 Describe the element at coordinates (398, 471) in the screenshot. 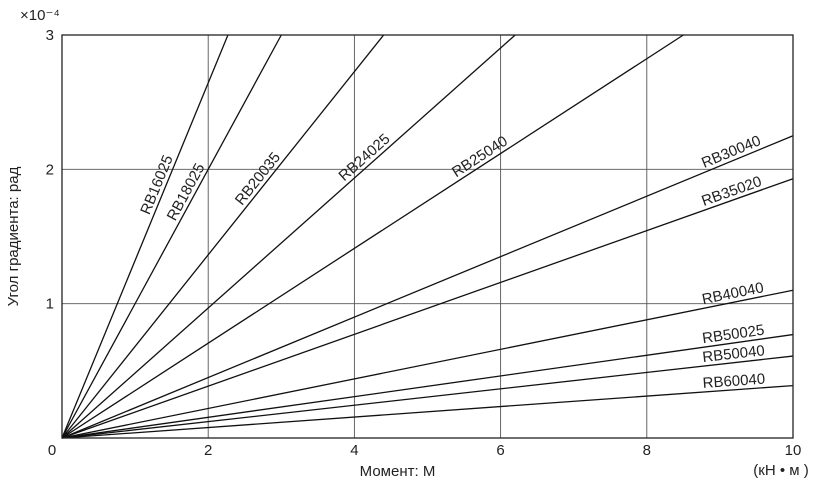

I see `x-axis-label: Момент: M` at that location.